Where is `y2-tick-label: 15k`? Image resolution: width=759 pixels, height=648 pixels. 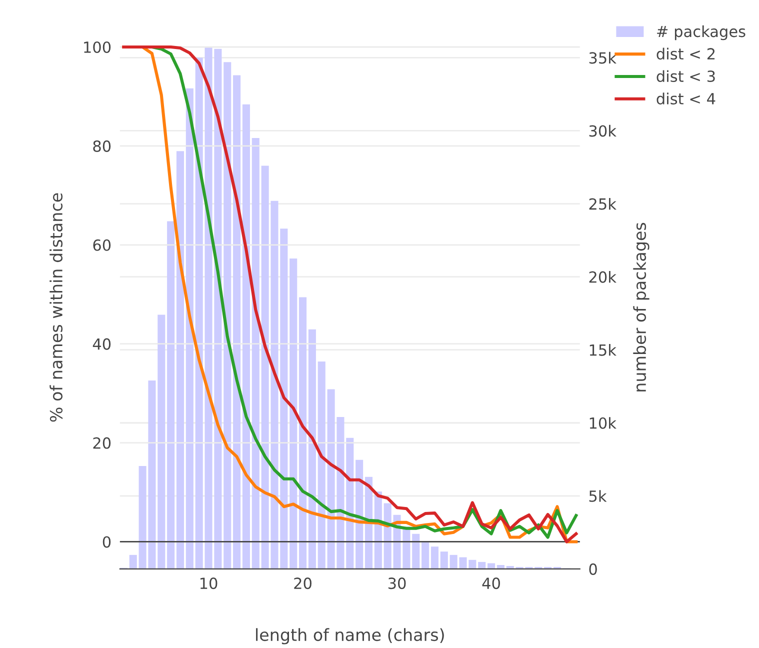
y2-tick-label: 15k is located at coordinates (603, 350).